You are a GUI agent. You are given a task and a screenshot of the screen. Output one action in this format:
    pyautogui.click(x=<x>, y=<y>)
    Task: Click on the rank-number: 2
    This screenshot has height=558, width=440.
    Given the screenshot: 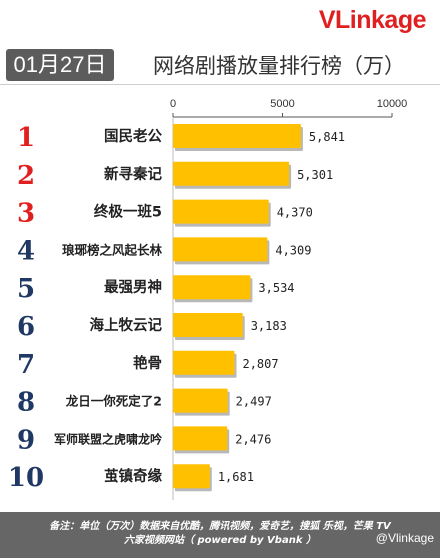 What is the action you would take?
    pyautogui.click(x=26, y=176)
    